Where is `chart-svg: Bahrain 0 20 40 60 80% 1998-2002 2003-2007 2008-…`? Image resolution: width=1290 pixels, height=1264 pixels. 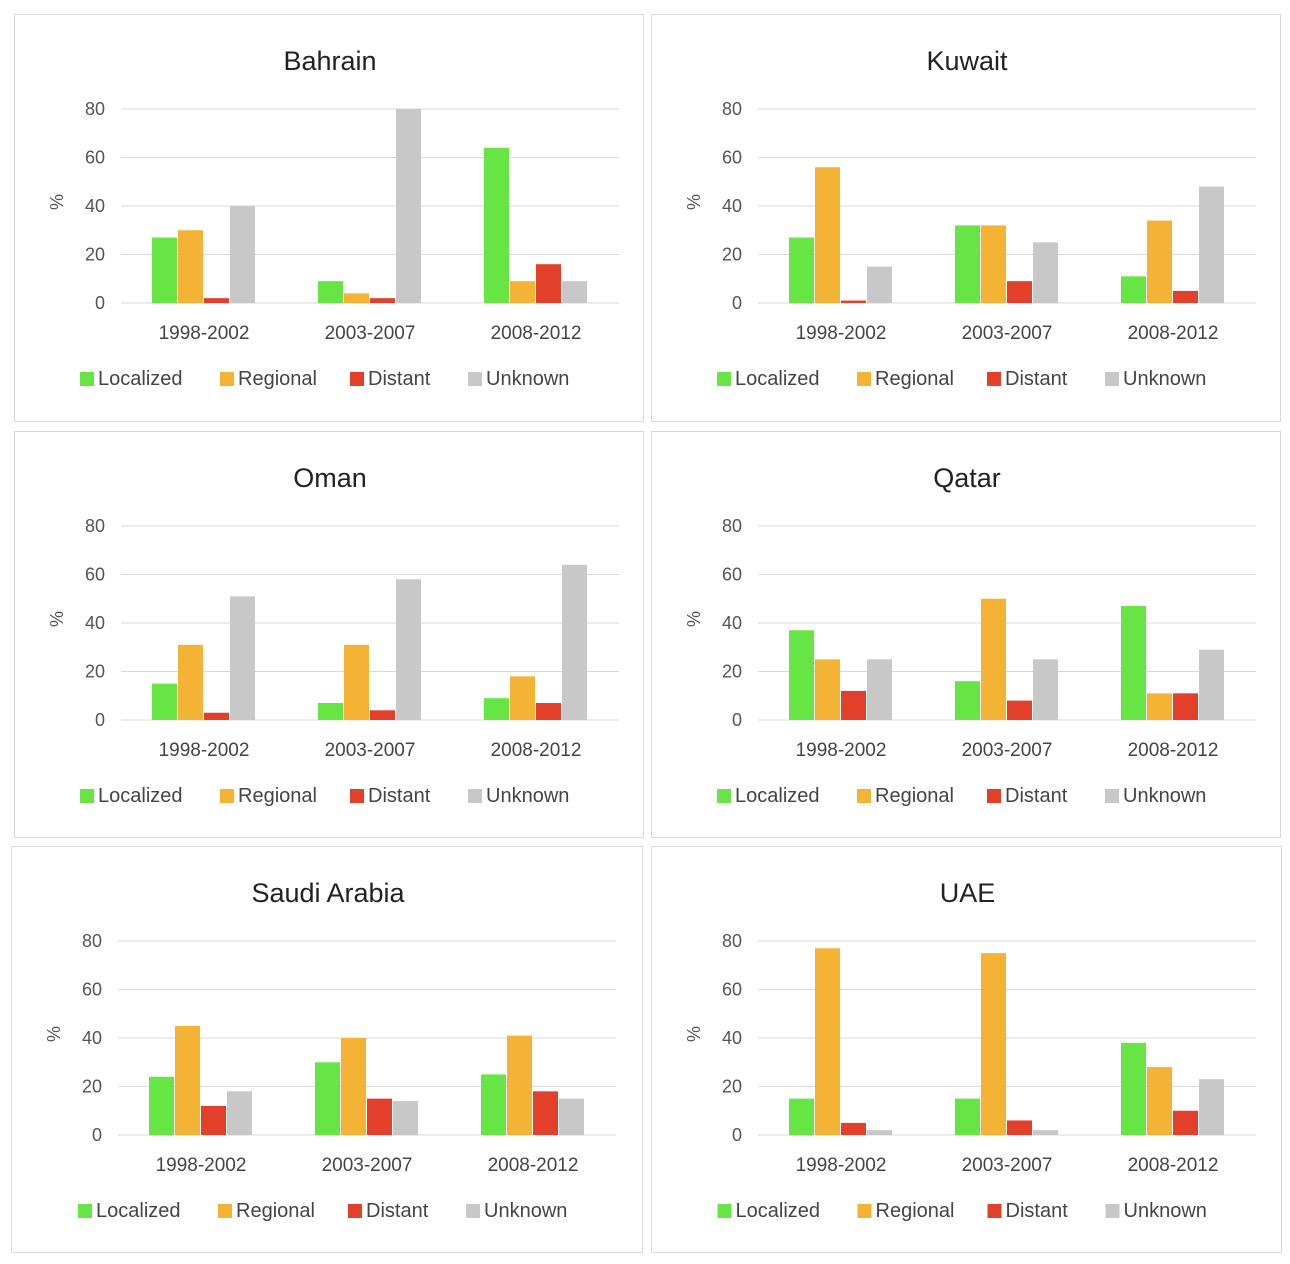
chart-svg: Bahrain 0 20 40 60 80% 1998-2002 2003-2007 2008-… is located at coordinates (333, 218).